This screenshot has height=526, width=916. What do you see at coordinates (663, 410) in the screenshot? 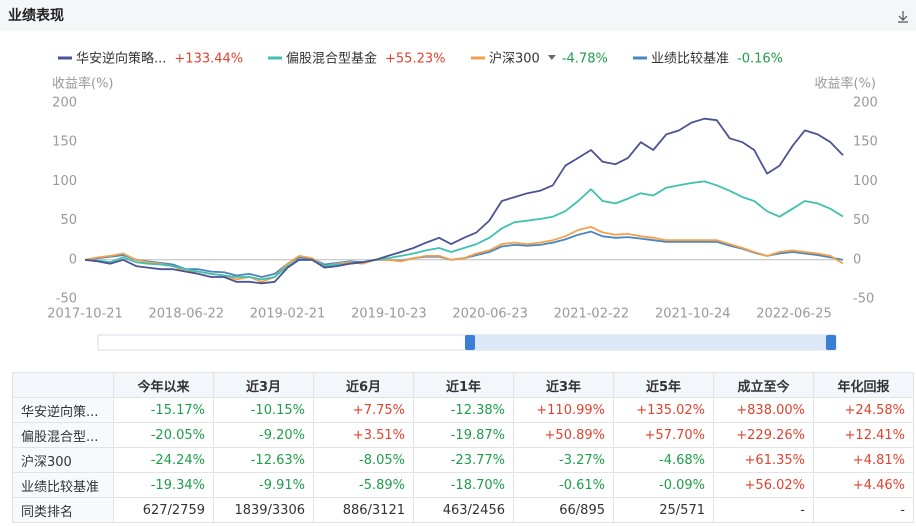
I see `cell: +135.02%` at bounding box center [663, 410].